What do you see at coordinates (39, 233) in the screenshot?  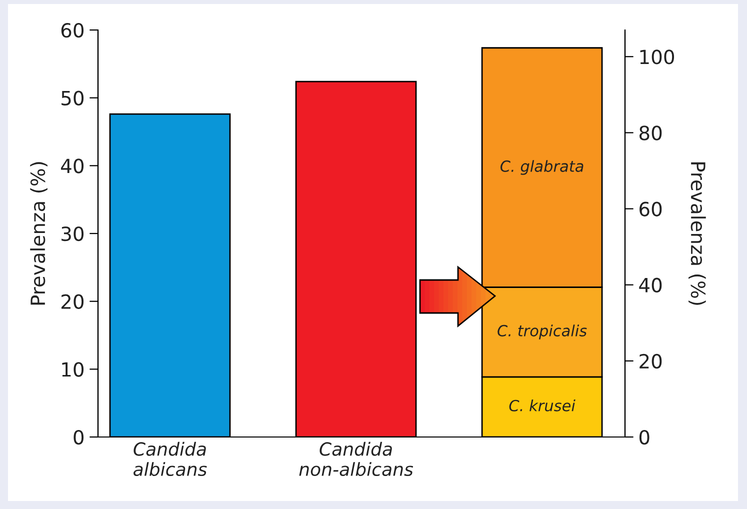 I see `y-axis-title: Prevalenza (%)` at bounding box center [39, 233].